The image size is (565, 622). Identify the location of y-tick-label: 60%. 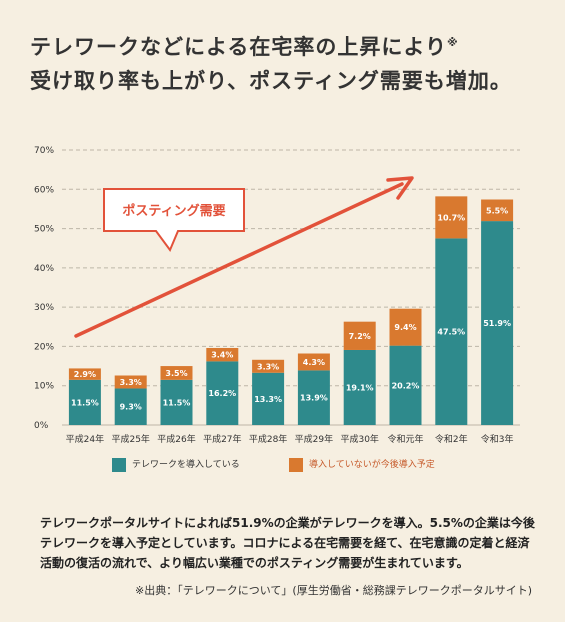
(44, 190).